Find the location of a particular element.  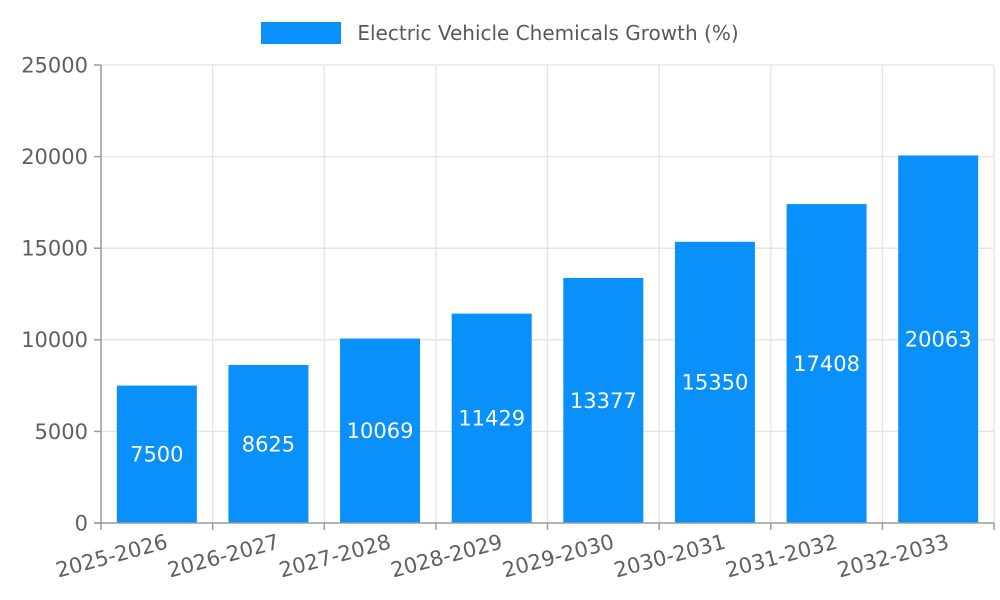

bar-value-label: 13377 is located at coordinates (603, 401).